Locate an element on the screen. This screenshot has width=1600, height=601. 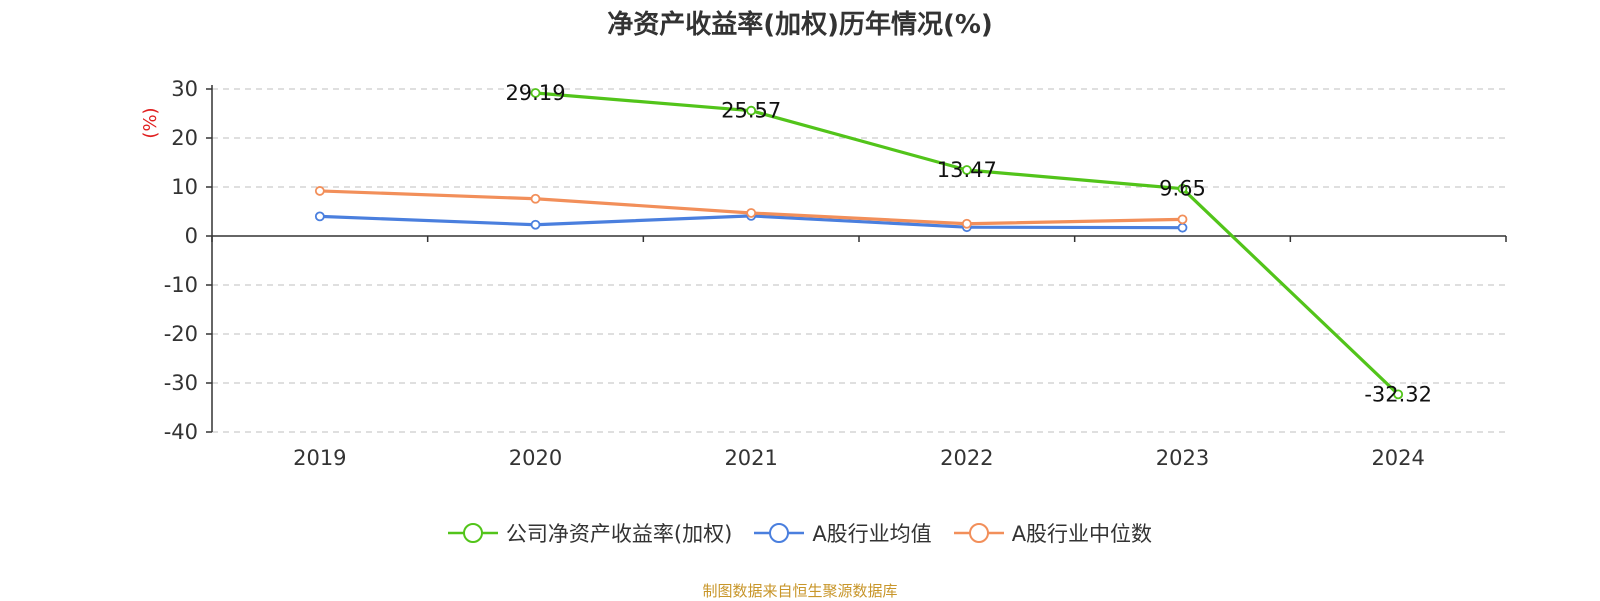
legend-item: 公司净资产收益率(加权) is located at coordinates (590, 533).